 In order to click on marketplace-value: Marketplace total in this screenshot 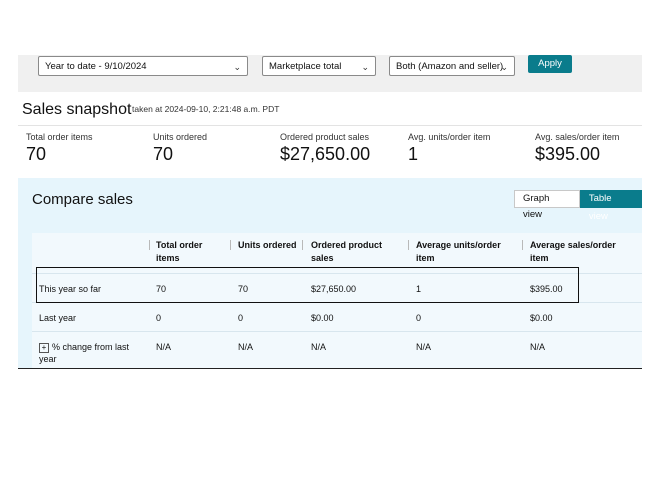, I will do `click(305, 66)`.